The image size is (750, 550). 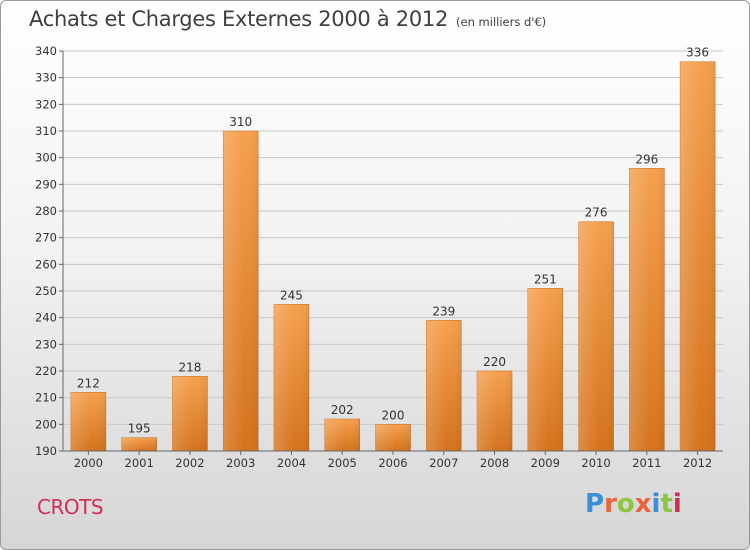 What do you see at coordinates (88, 463) in the screenshot?
I see `x-tick-label: 2000` at bounding box center [88, 463].